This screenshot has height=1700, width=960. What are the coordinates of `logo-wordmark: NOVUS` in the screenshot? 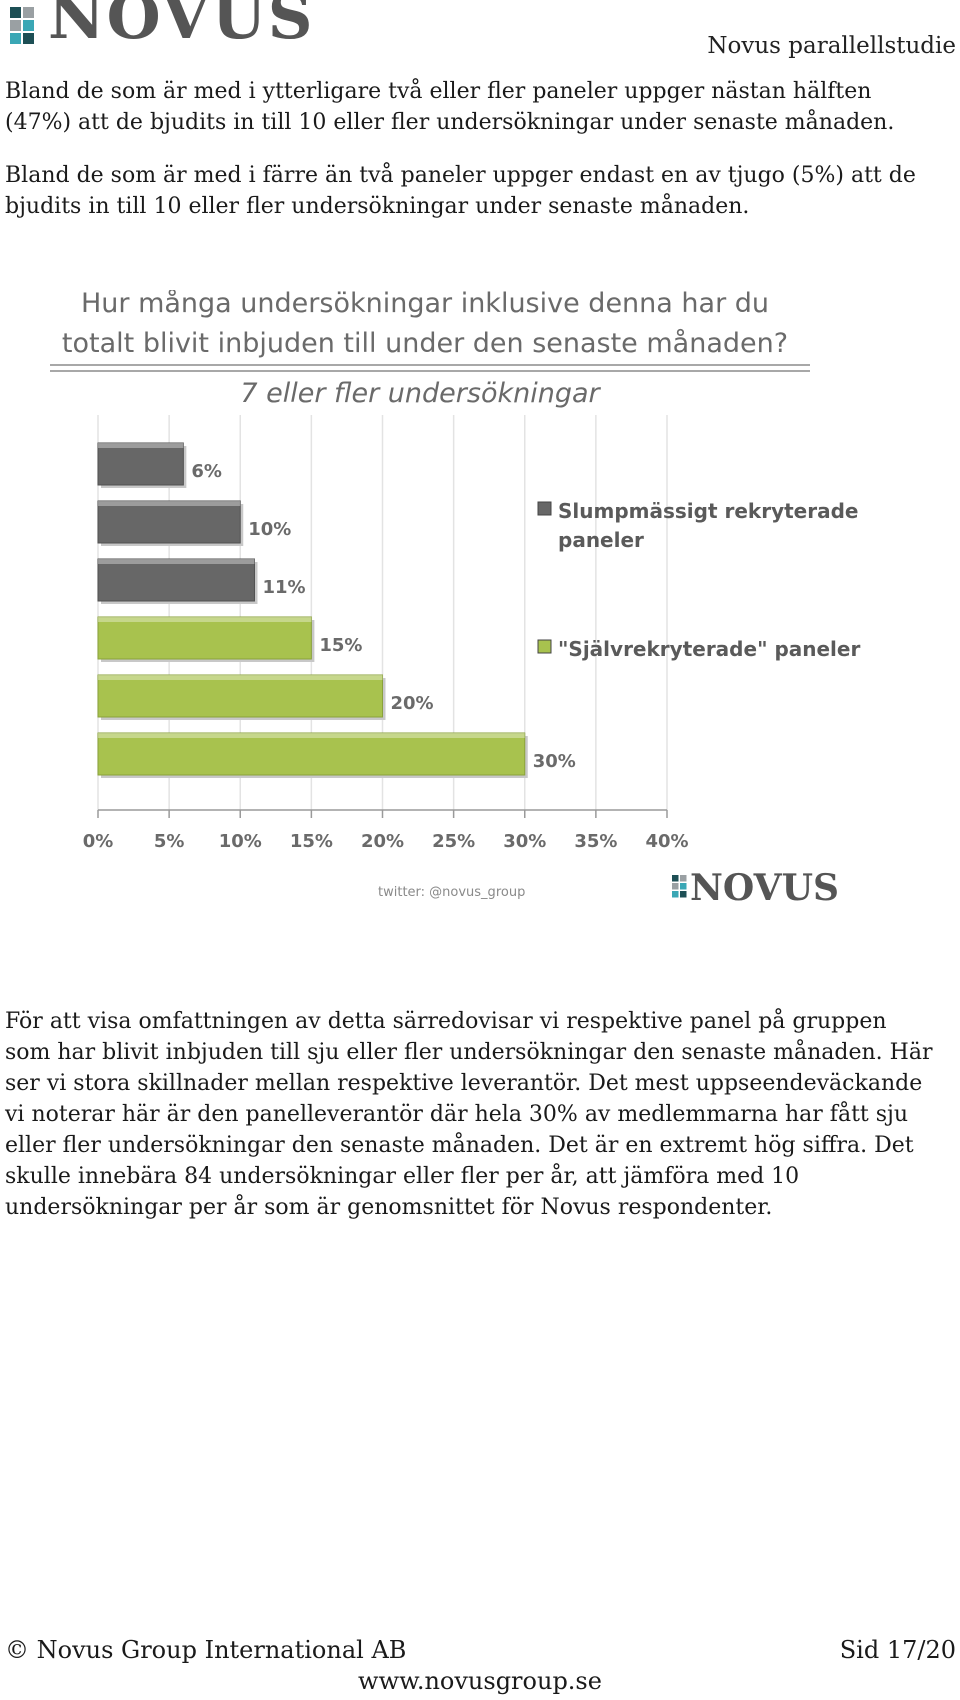 It's located at (181, 26).